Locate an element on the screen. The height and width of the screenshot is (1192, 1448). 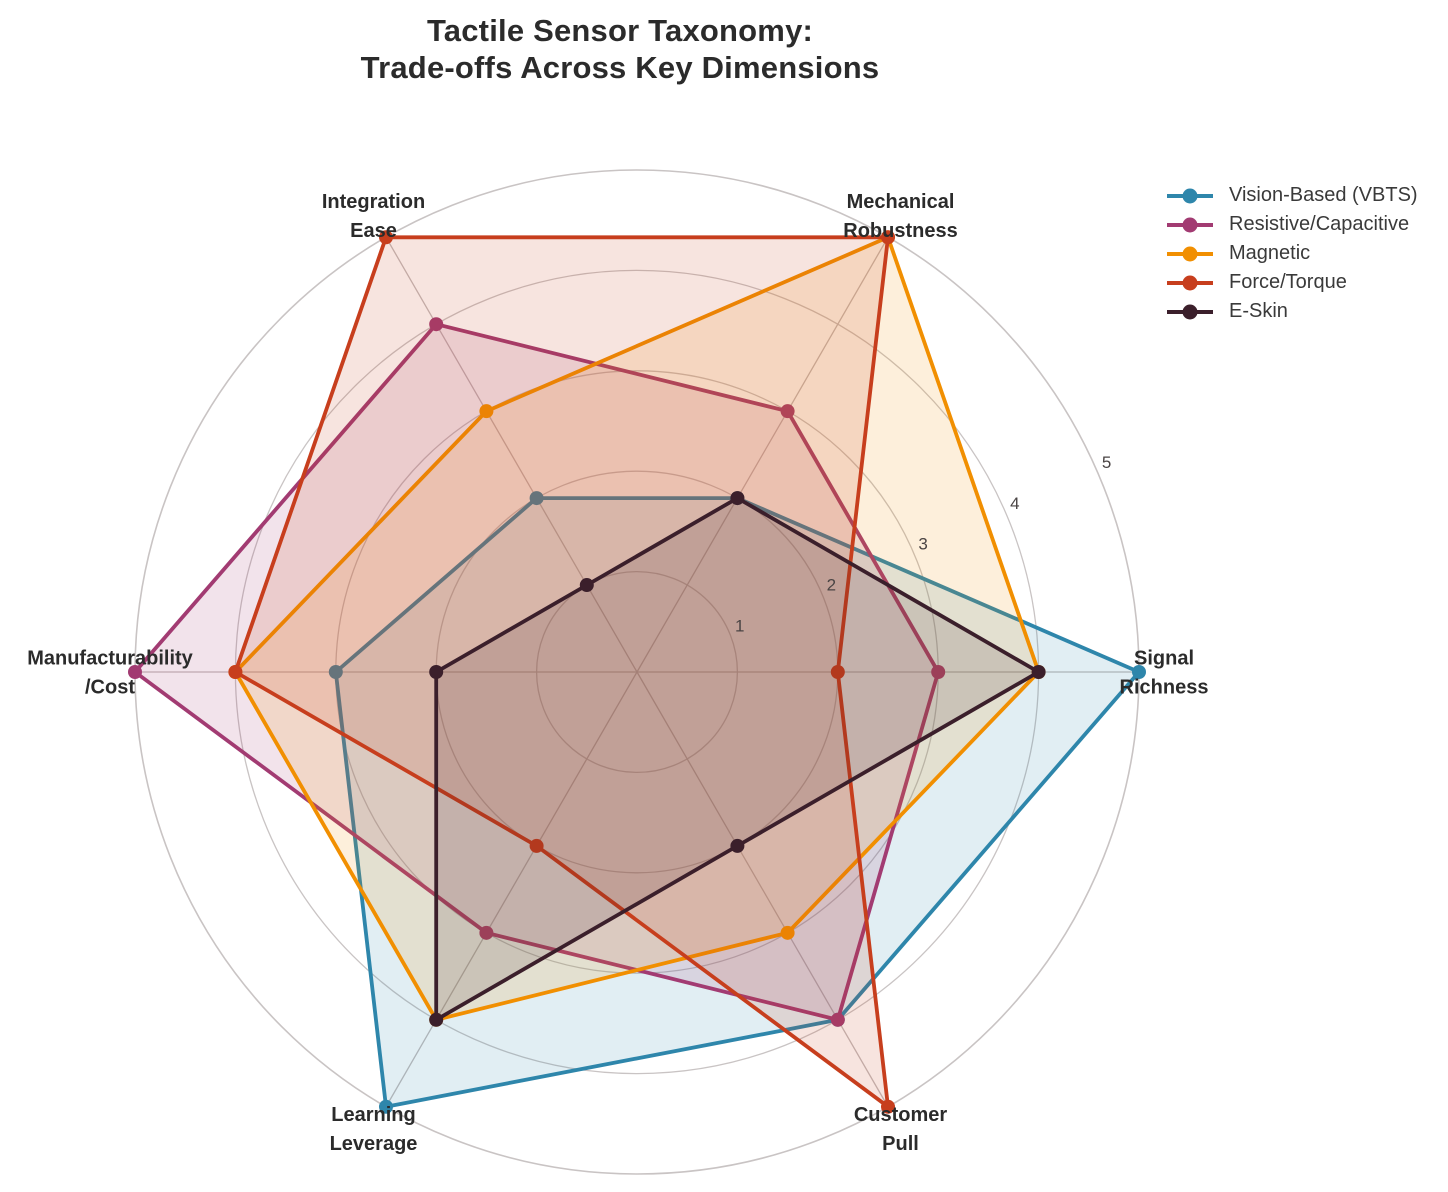
axis-label-learning-leverage: Learning Leverage is located at coordinates (374, 1129).